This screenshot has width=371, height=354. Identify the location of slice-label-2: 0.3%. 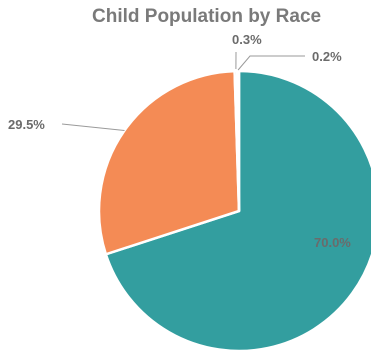
(247, 39).